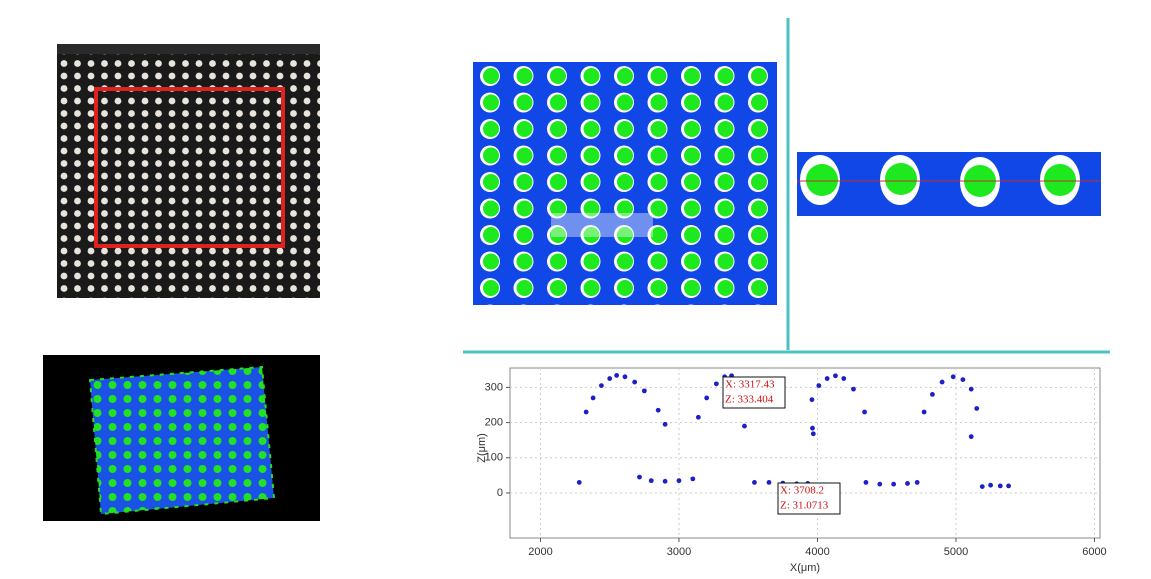 This screenshot has width=1151, height=579. Describe the element at coordinates (482, 448) in the screenshot. I see `y-axis-label: Z(μm)` at that location.